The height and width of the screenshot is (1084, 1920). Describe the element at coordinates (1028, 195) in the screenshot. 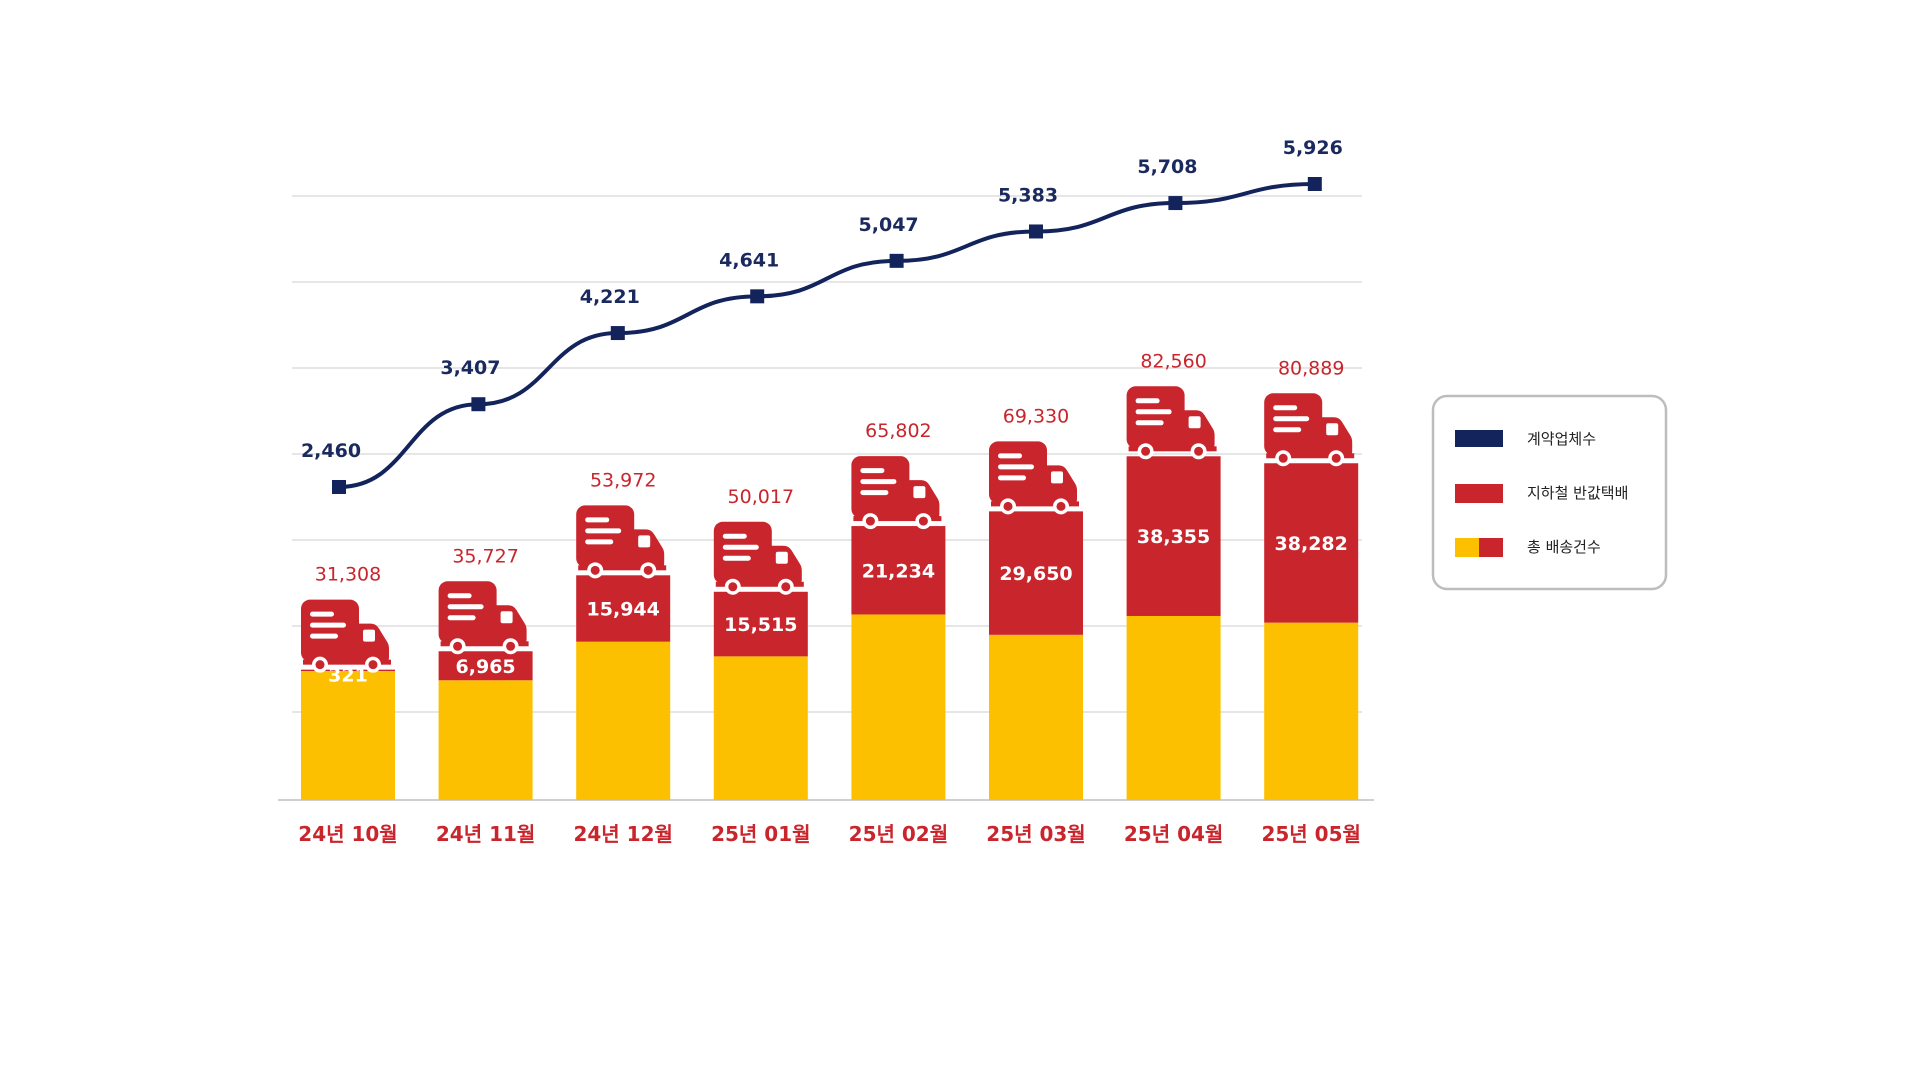

I see `firms-count-label: 5,383` at that location.